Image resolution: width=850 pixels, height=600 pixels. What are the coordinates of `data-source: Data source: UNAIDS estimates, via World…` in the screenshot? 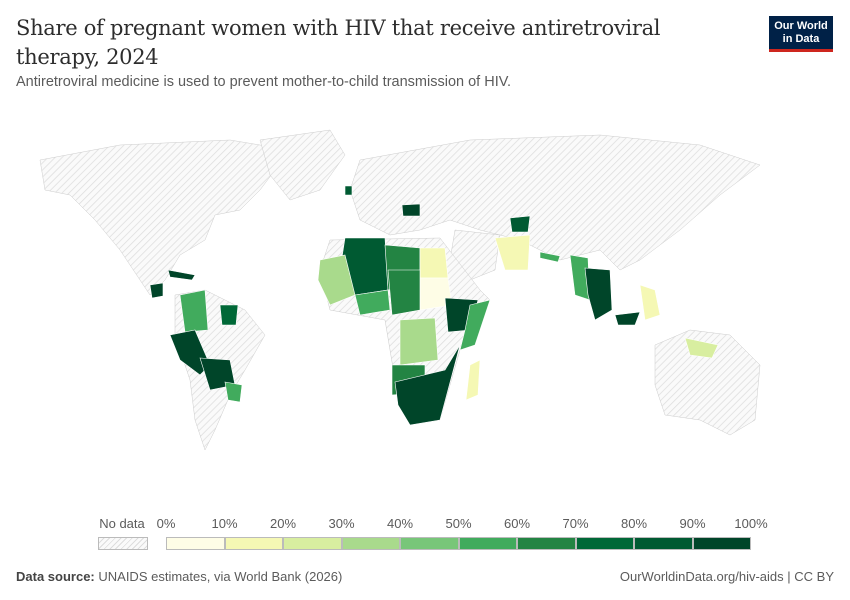 It's located at (179, 576).